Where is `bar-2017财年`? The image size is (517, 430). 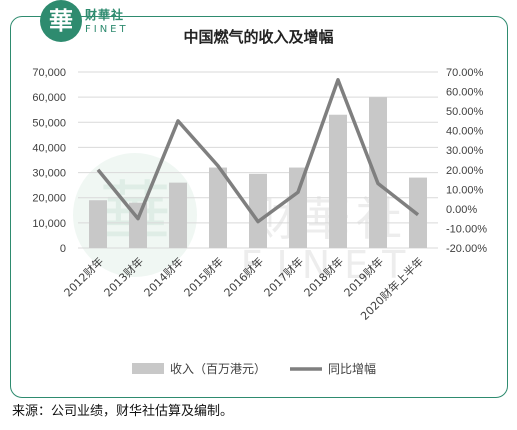 bar-2017财年 is located at coordinates (298, 207).